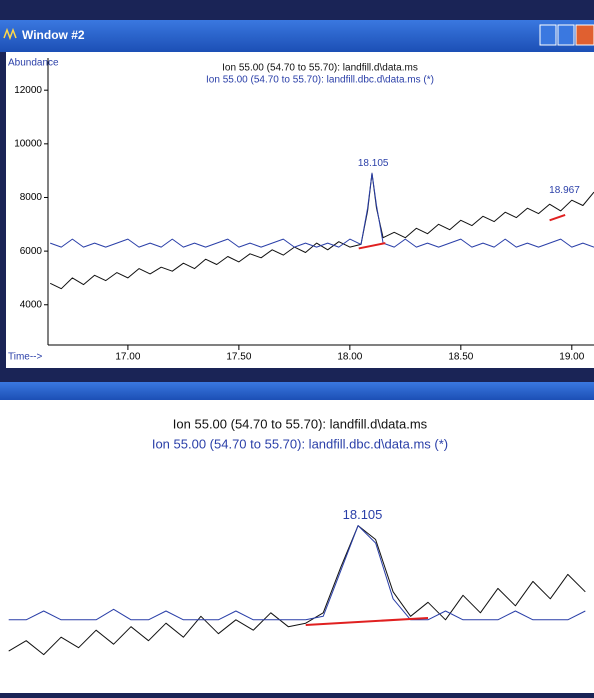 The image size is (594, 698). What do you see at coordinates (28, 143) in the screenshot?
I see `y-tick-label: 10000` at bounding box center [28, 143].